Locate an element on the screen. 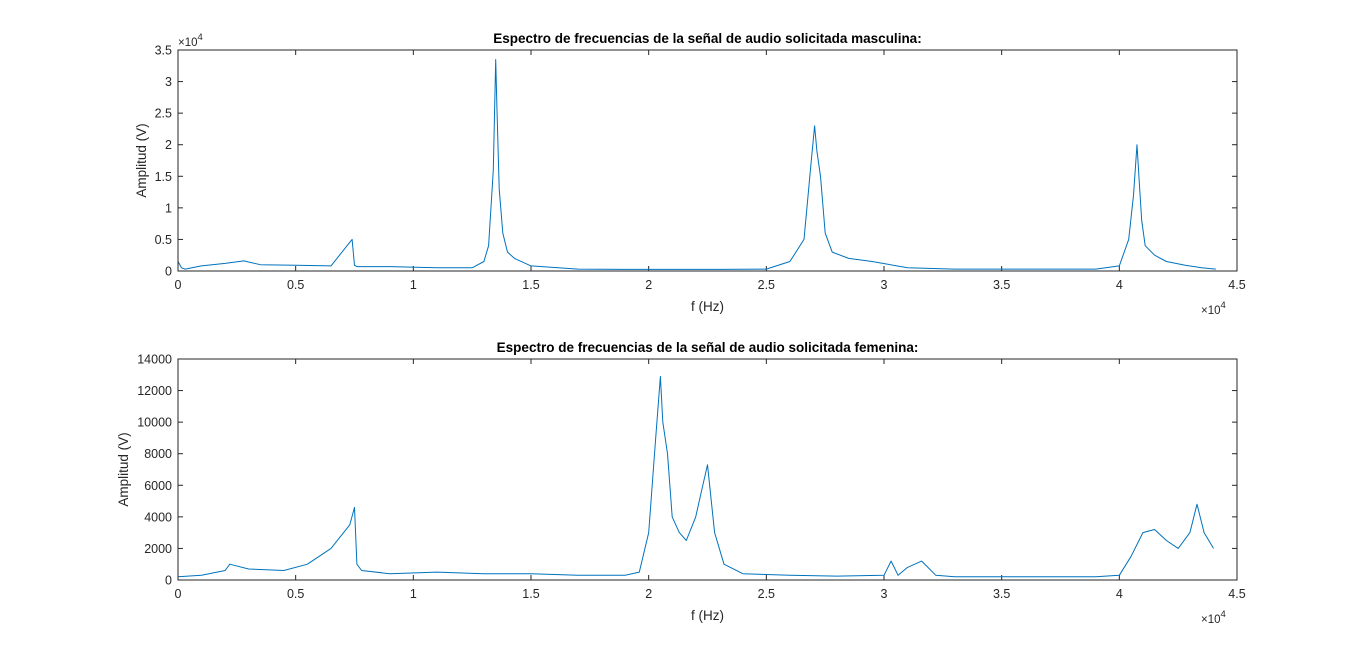 This screenshot has width=1366, height=652. y-tick-label: 1.5 is located at coordinates (163, 177).